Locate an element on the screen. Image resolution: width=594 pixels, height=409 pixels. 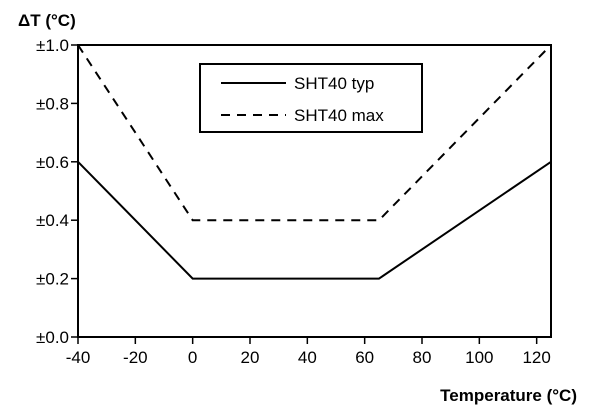
y-tick-label: ±0.2 is located at coordinates (52, 279).